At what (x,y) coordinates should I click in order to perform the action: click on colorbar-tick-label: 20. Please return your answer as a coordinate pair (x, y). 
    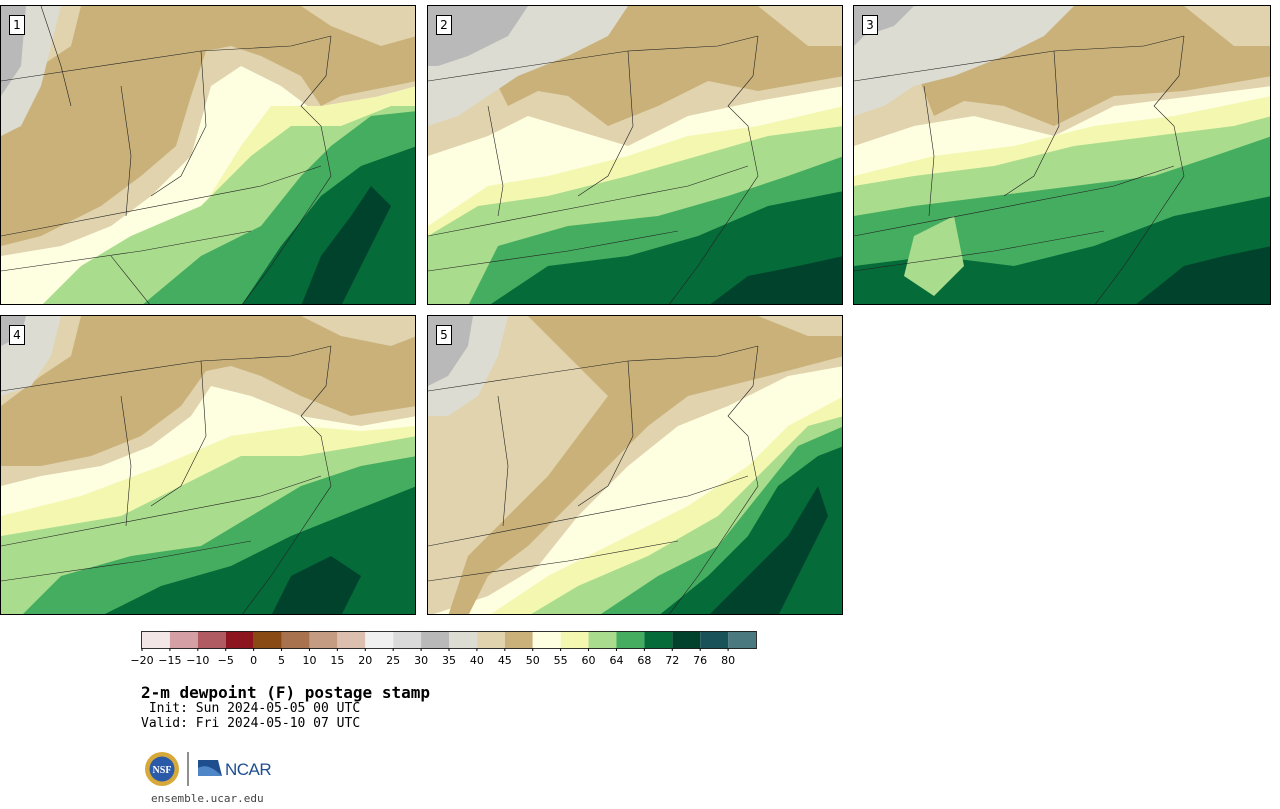
    Looking at the image, I should click on (365, 660).